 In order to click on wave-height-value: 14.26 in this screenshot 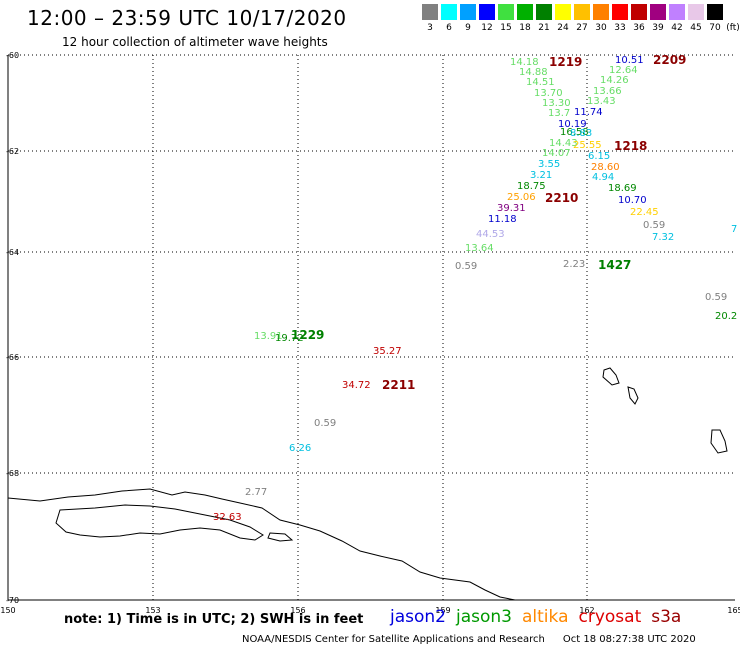, I will do `click(614, 80)`.